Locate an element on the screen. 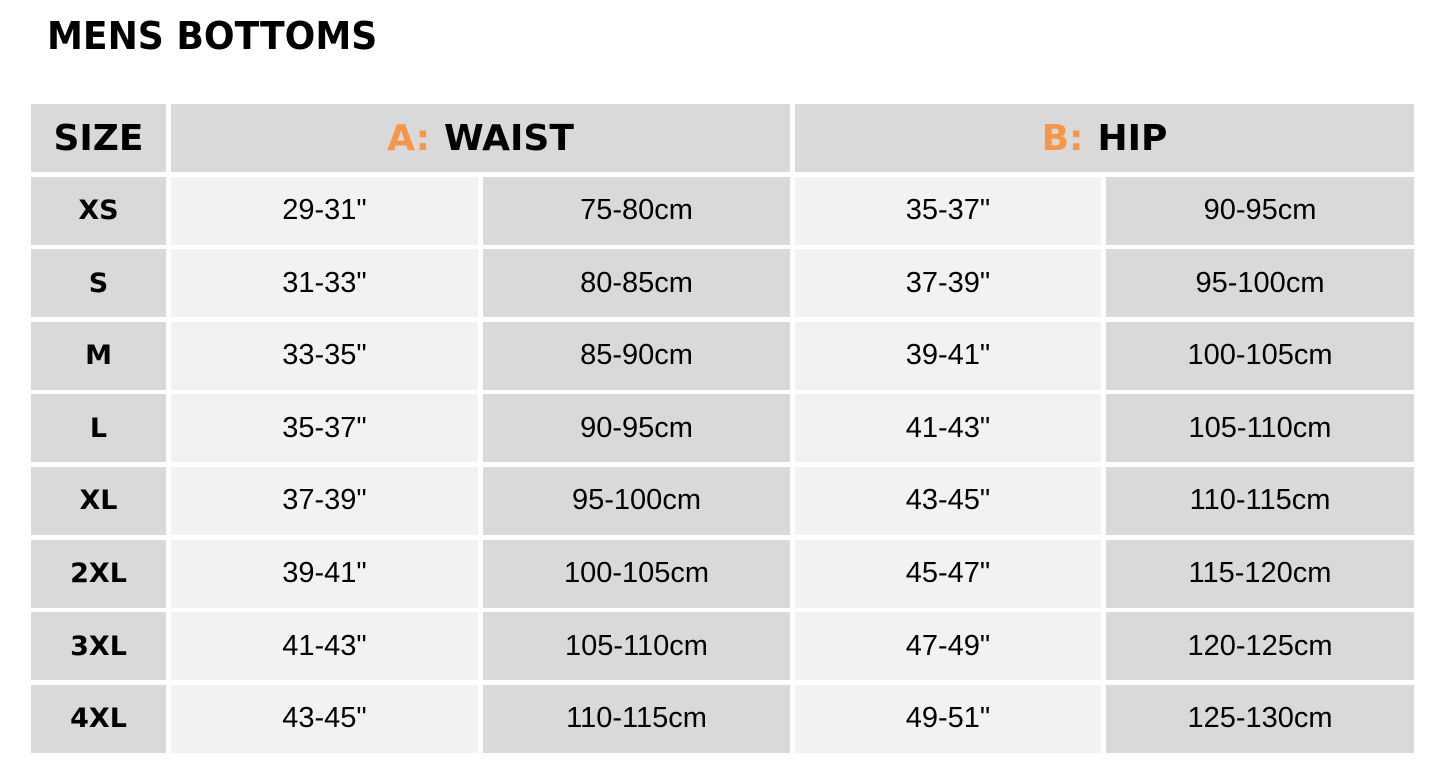 Image resolution: width=1431 pixels, height=772 pixels. cell-waist-in: 35-37" is located at coordinates (324, 428).